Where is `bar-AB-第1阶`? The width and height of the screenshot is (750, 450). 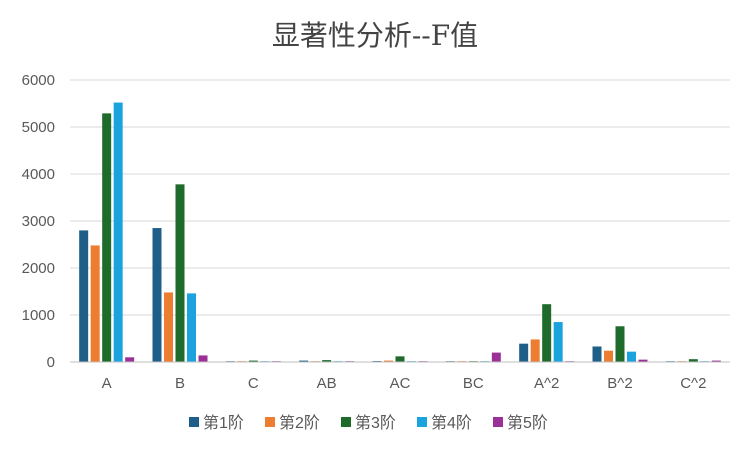 bar-AB-第1阶 is located at coordinates (304, 361).